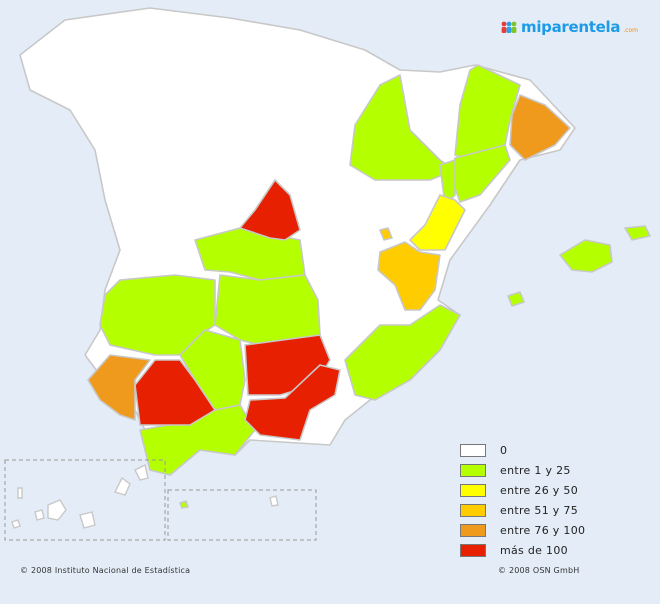 This screenshot has height=604, width=660. I want to click on region-castellon, so click(437, 222).